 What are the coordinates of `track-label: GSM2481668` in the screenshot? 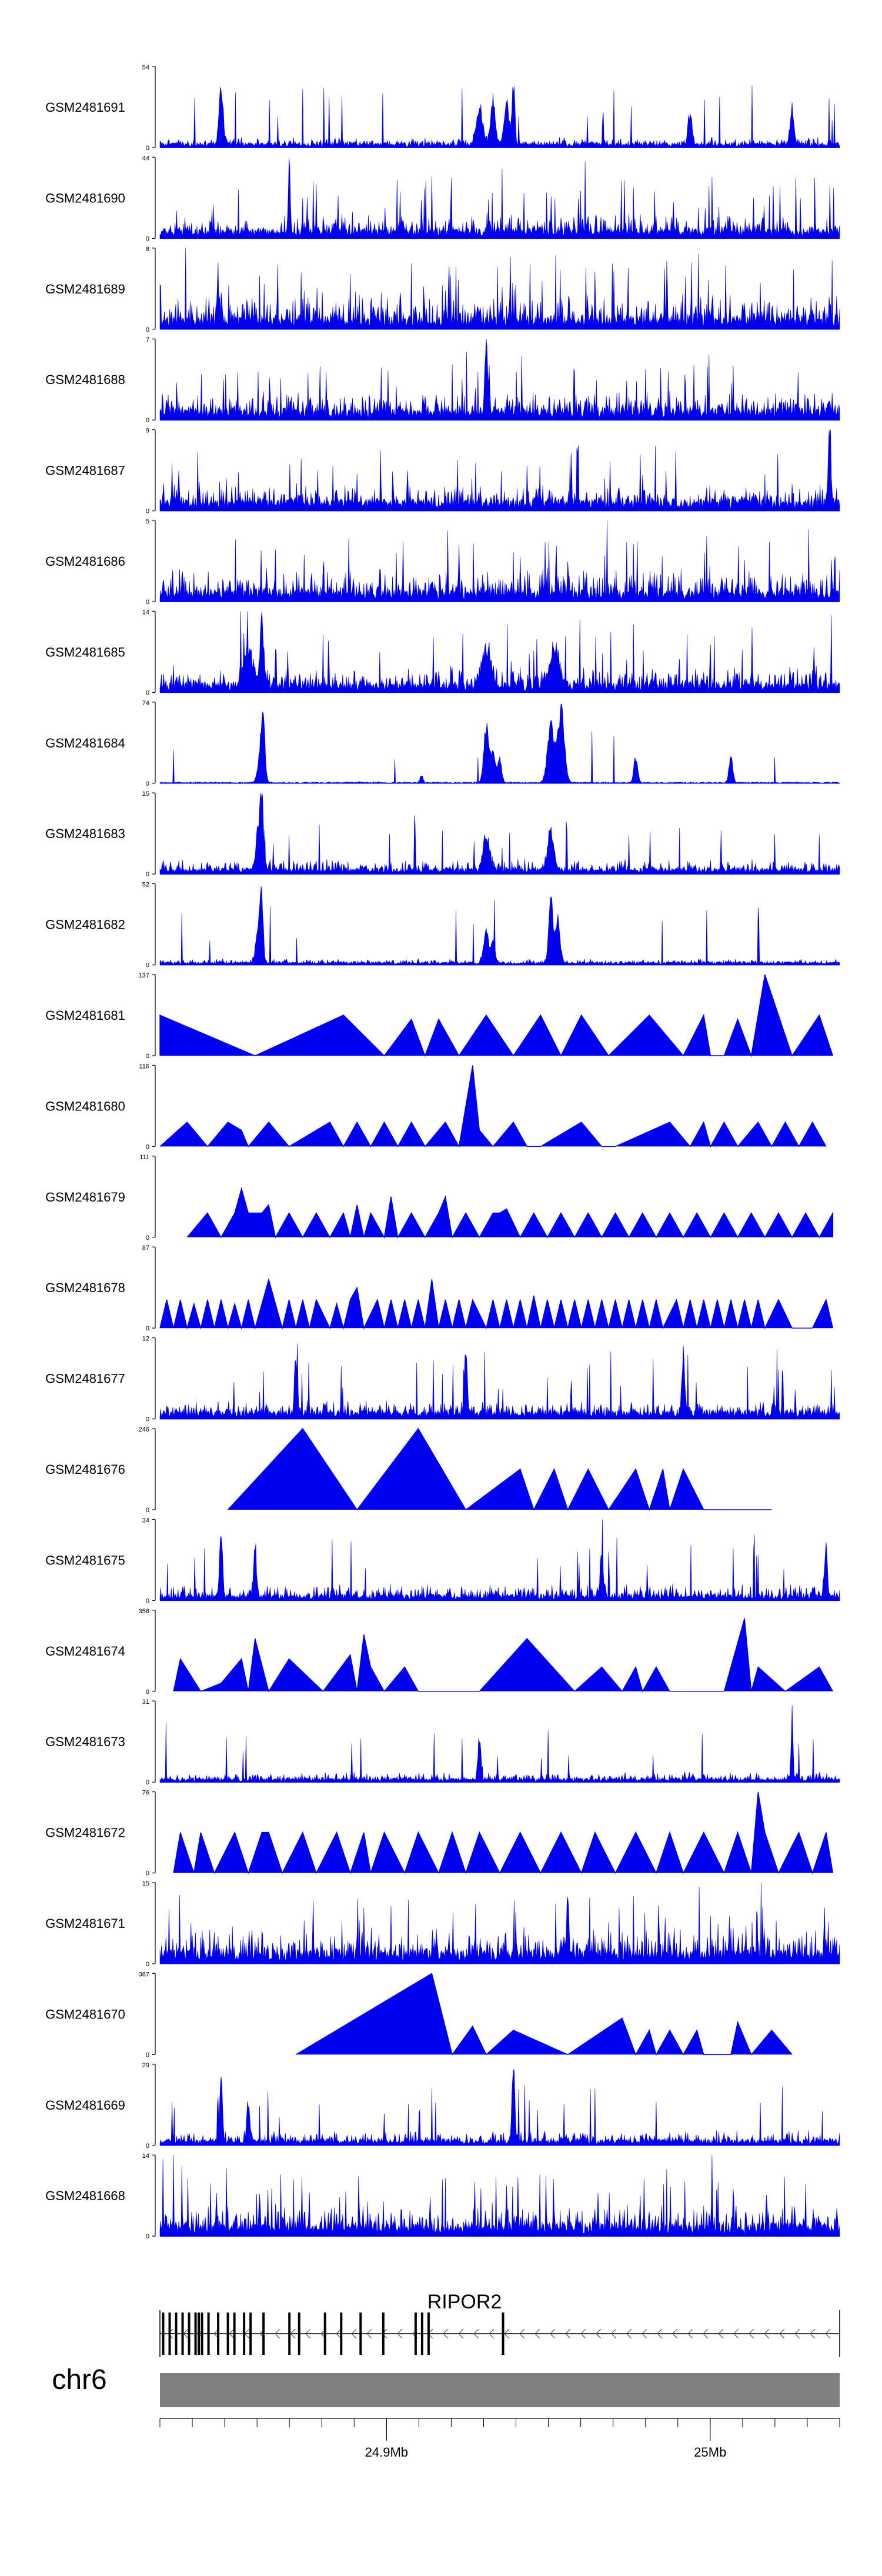 It's located at (85, 2195).